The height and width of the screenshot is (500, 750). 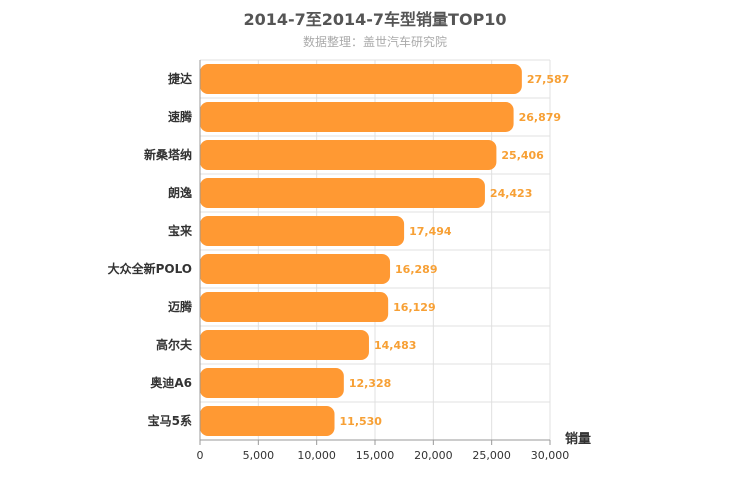 What do you see at coordinates (522, 155) in the screenshot?
I see `data-label: 25,406` at bounding box center [522, 155].